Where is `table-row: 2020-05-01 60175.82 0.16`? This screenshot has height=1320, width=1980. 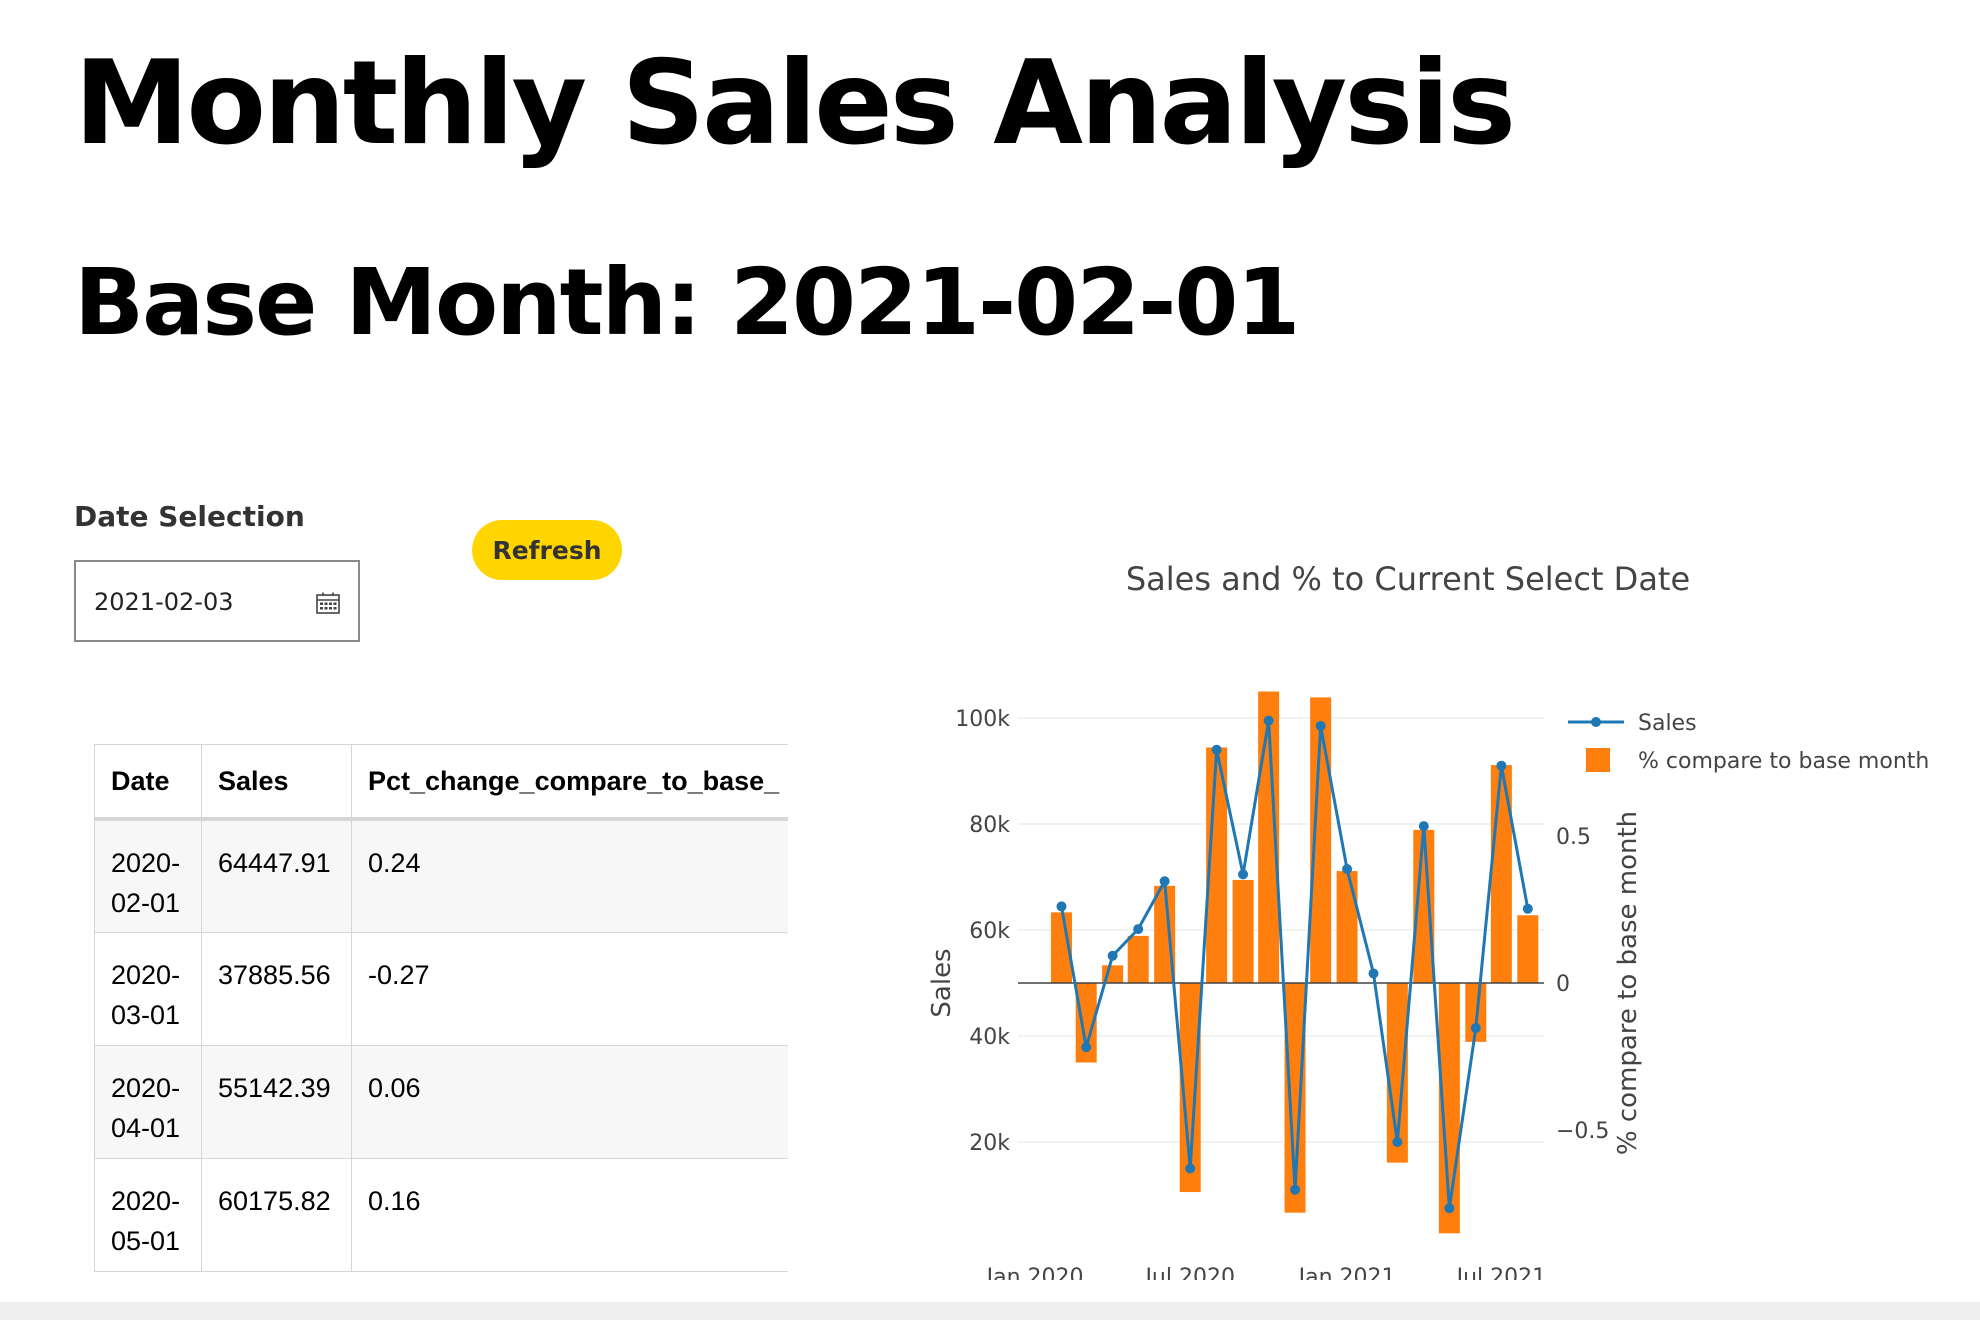
table-row: 2020-05-01 60175.82 0.16 is located at coordinates (441, 1214).